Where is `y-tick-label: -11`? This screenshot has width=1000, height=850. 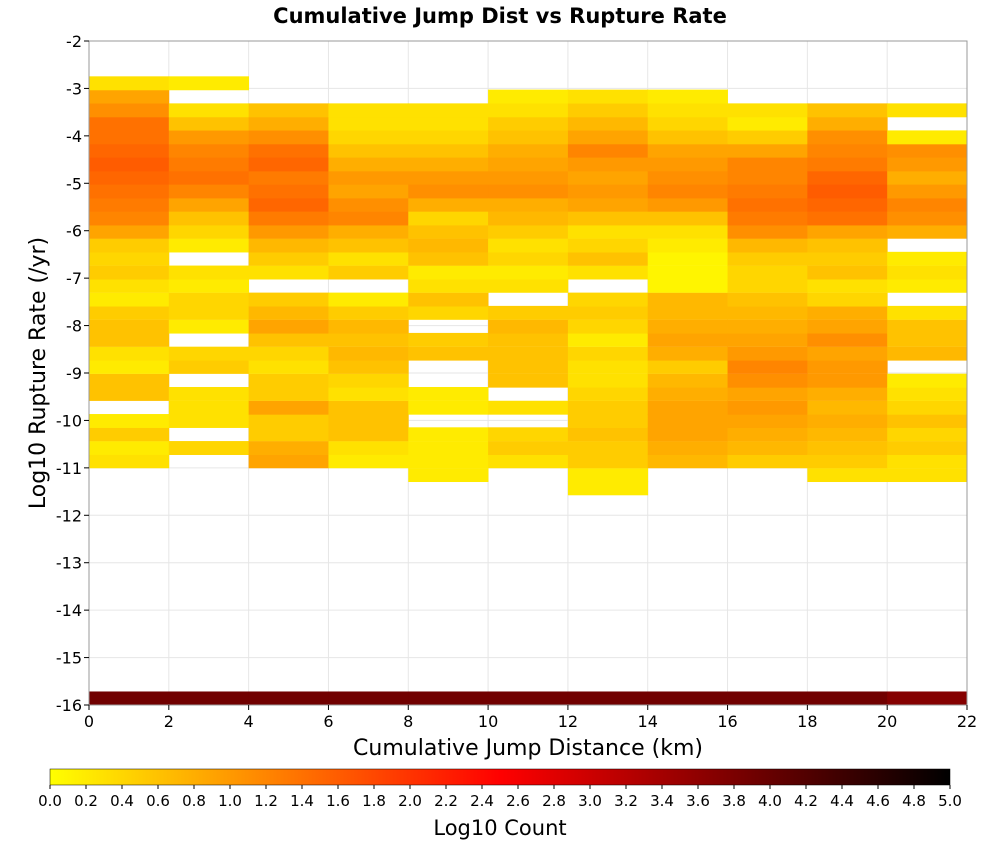
y-tick-label: -11 is located at coordinates (69, 468).